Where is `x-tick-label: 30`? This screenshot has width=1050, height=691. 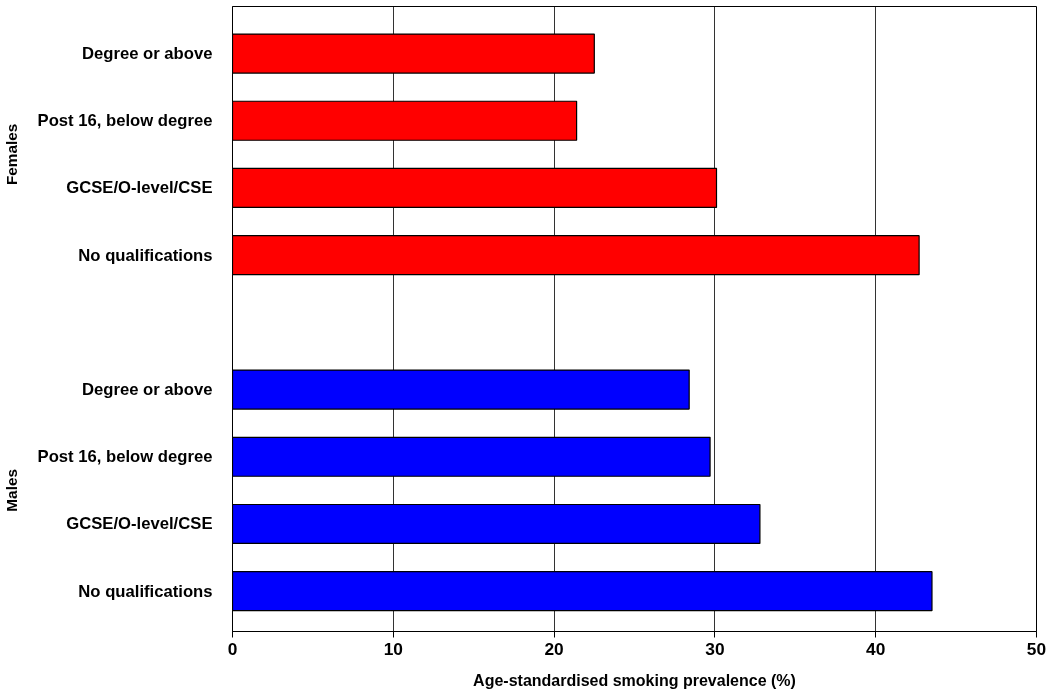
x-tick-label: 30 is located at coordinates (715, 648).